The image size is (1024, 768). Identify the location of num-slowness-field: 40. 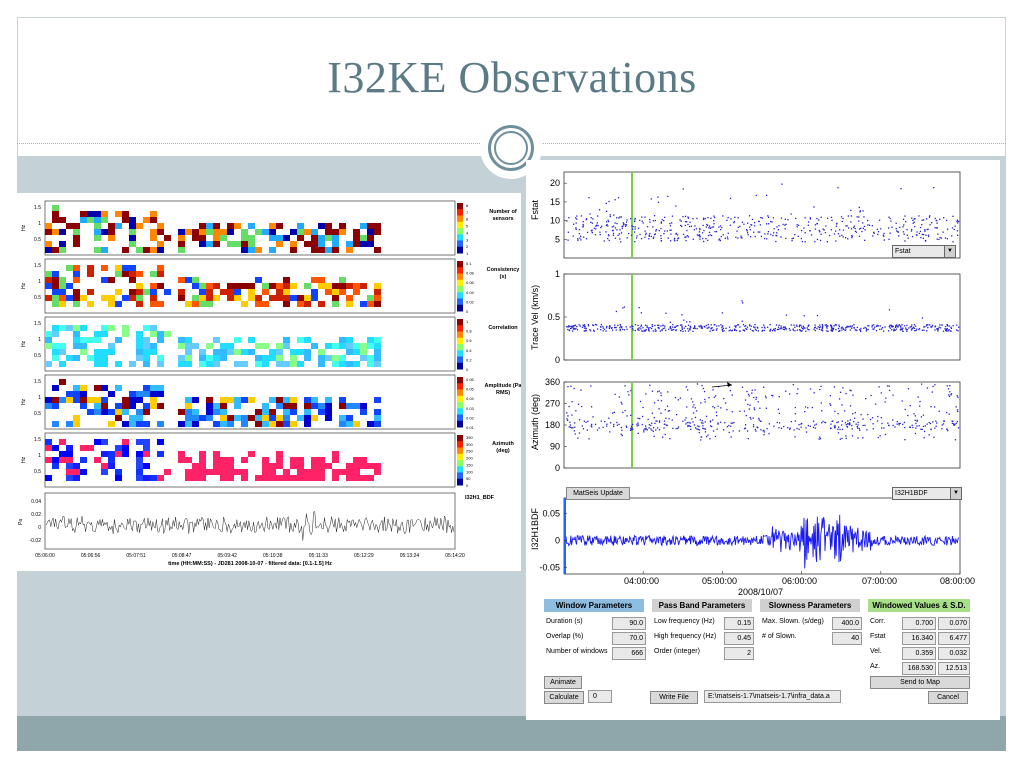
(847, 638).